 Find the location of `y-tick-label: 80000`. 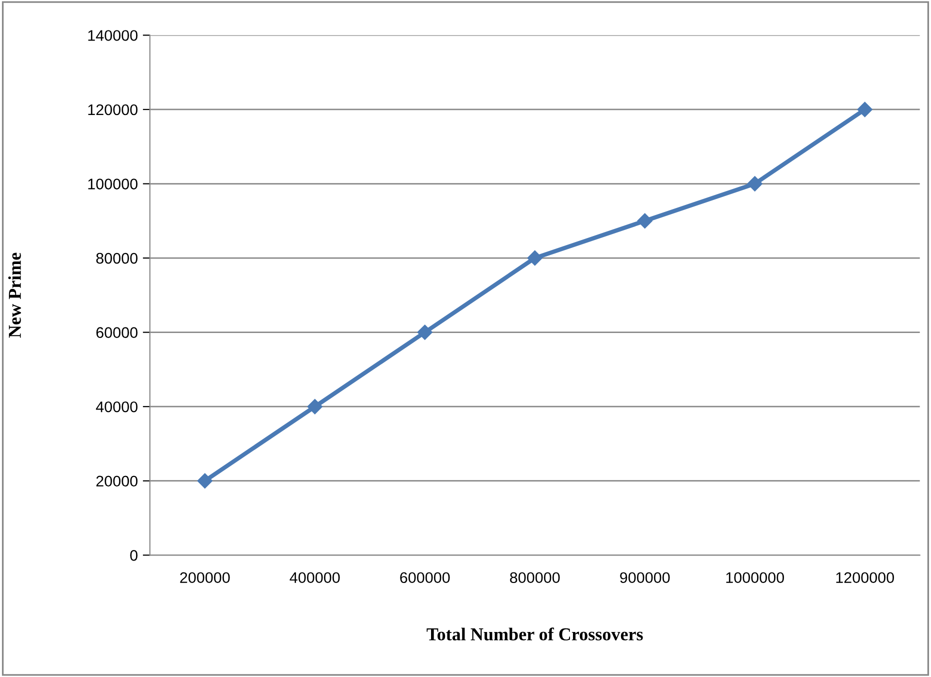

y-tick-label: 80000 is located at coordinates (117, 258).